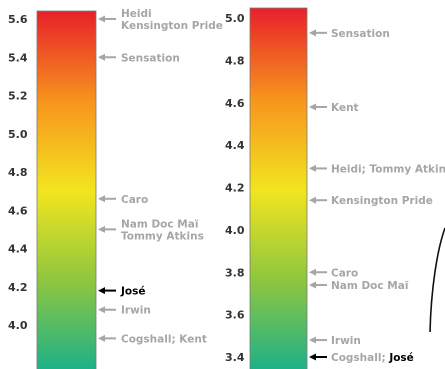 This screenshot has width=445, height=369. I want to click on tick-label: 5.6, so click(18, 19).